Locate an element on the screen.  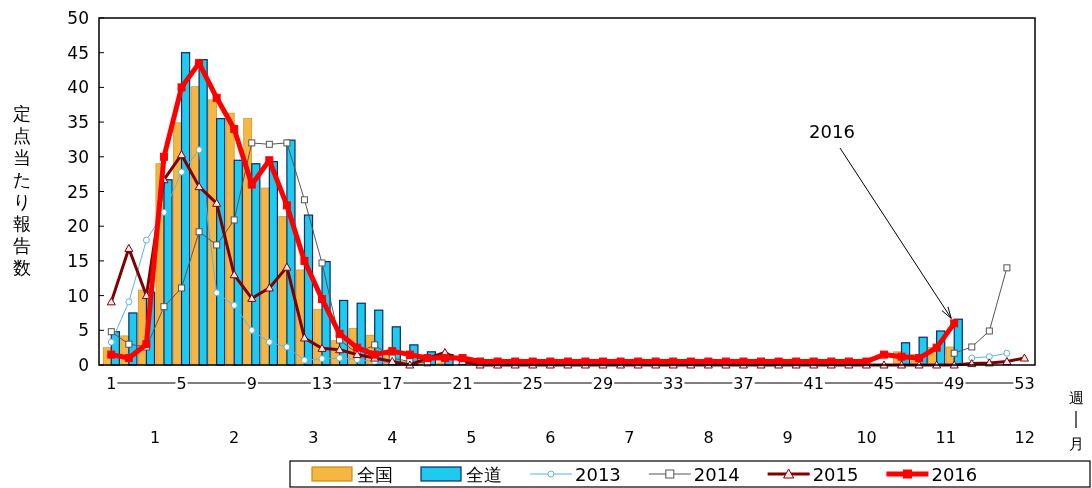
x2-tick-label: 5 is located at coordinates (471, 437).